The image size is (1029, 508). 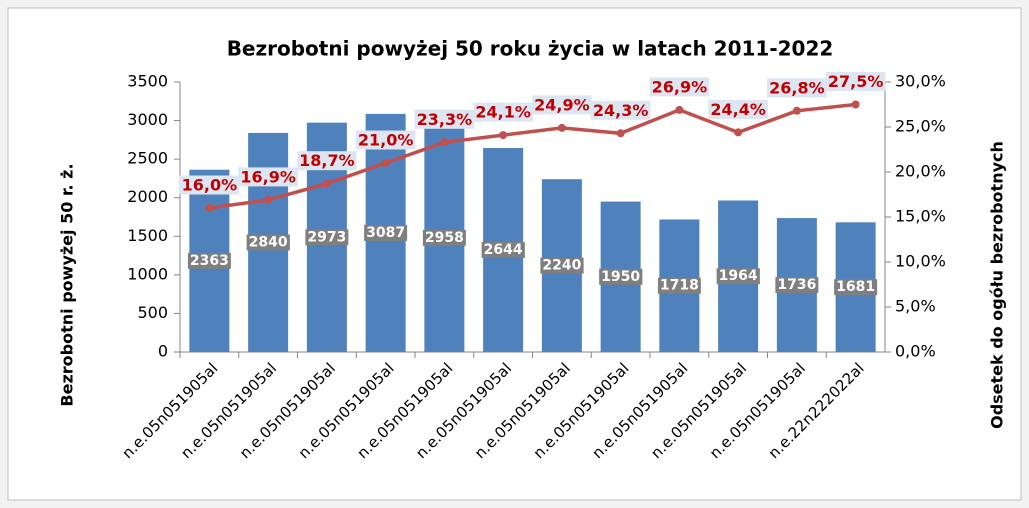 I want to click on line-value-label: 23,3%, so click(x=445, y=119).